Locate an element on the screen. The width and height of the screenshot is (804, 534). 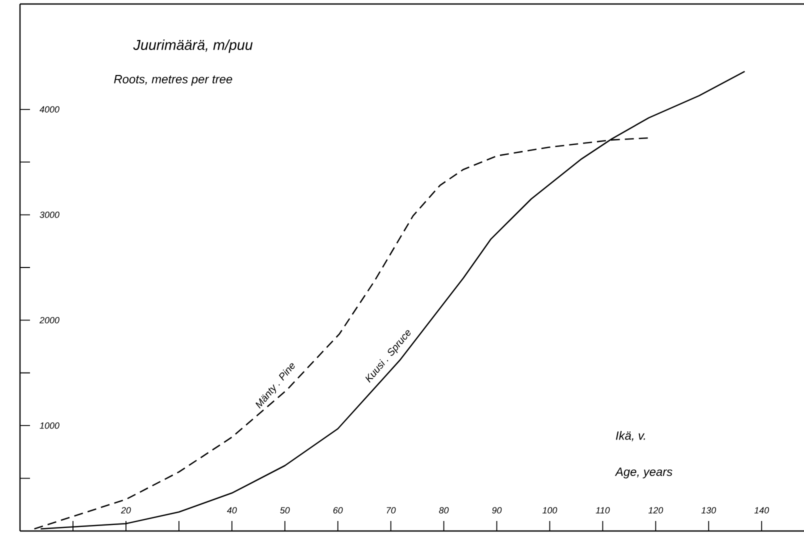
x-tick-label: 130 is located at coordinates (708, 510).